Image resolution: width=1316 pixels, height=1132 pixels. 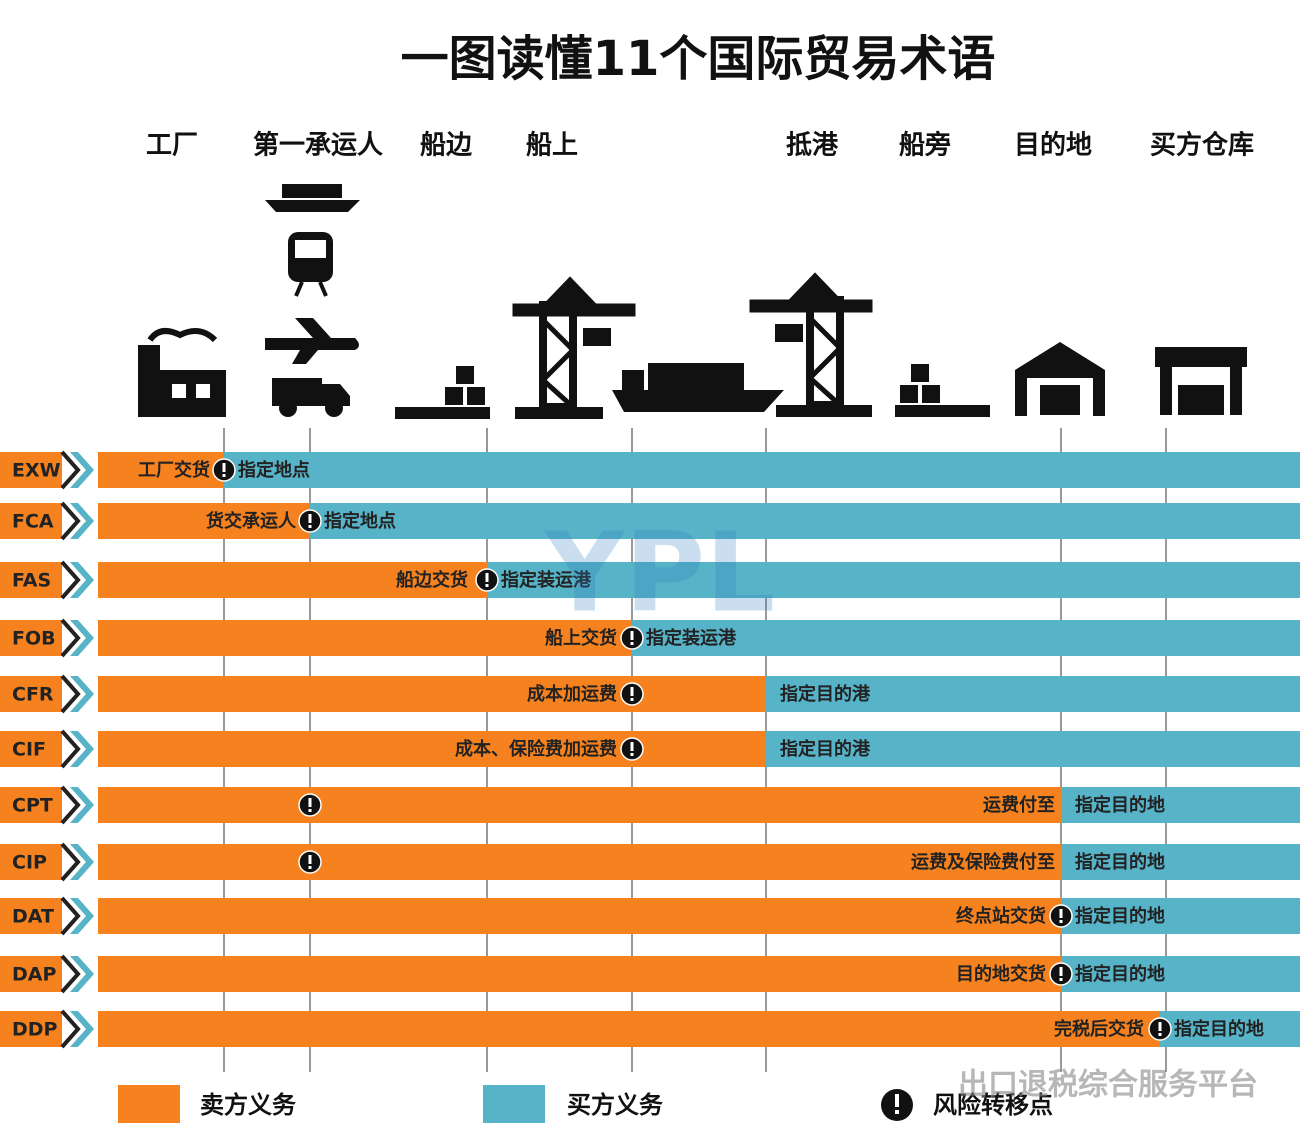 I want to click on stage-label: 工厂, so click(x=172, y=146).